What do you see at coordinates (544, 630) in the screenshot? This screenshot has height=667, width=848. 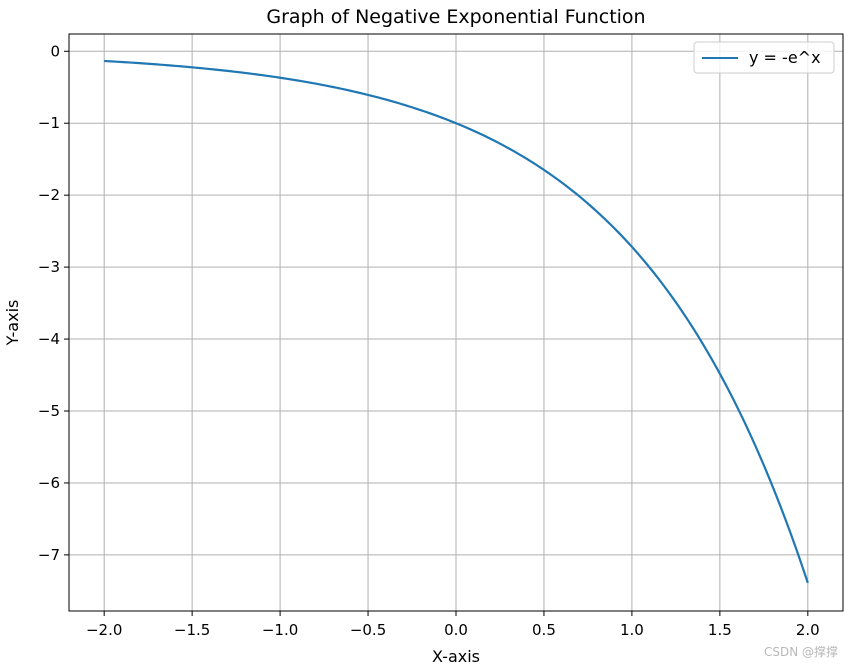 I see `x-tick-label: 0.5` at bounding box center [544, 630].